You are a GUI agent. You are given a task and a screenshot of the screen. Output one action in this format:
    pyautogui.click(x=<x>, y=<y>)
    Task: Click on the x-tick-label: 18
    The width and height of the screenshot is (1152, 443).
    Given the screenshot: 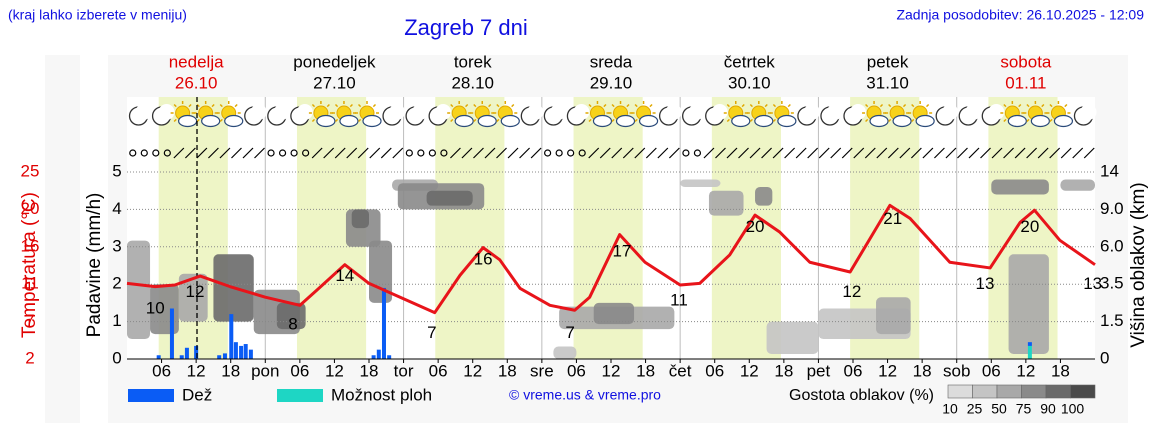 What is the action you would take?
    pyautogui.click(x=1060, y=370)
    